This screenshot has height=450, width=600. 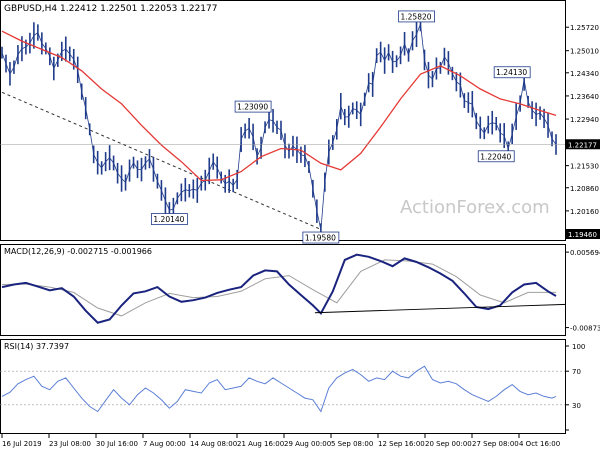 I want to click on annotation-label: 1.25820, so click(x=416, y=16).